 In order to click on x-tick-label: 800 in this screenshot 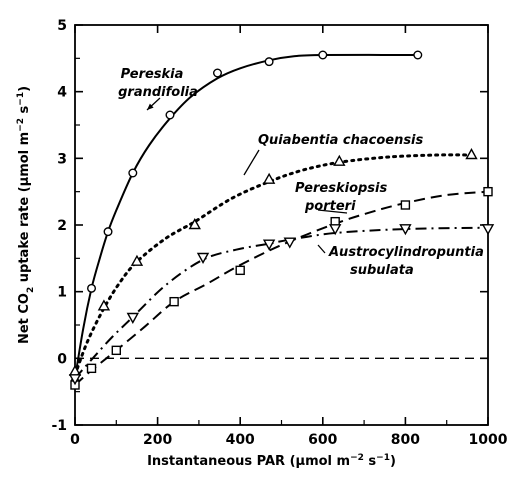, I will do `click(405, 440)`.